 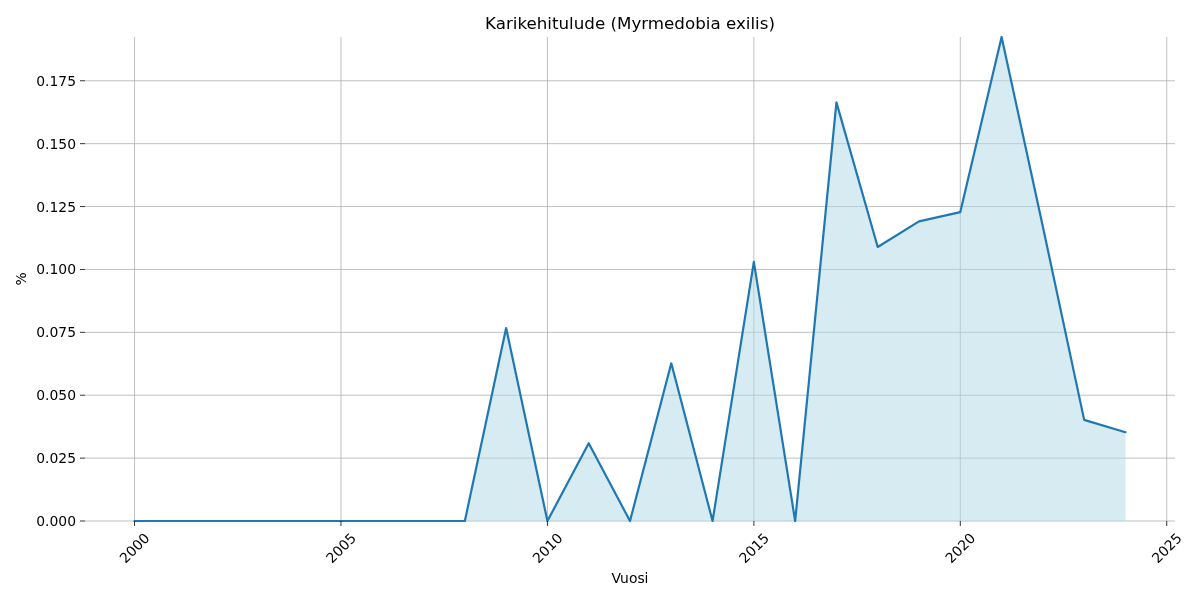 I want to click on y-tick-label: 0.175, so click(x=56, y=80).